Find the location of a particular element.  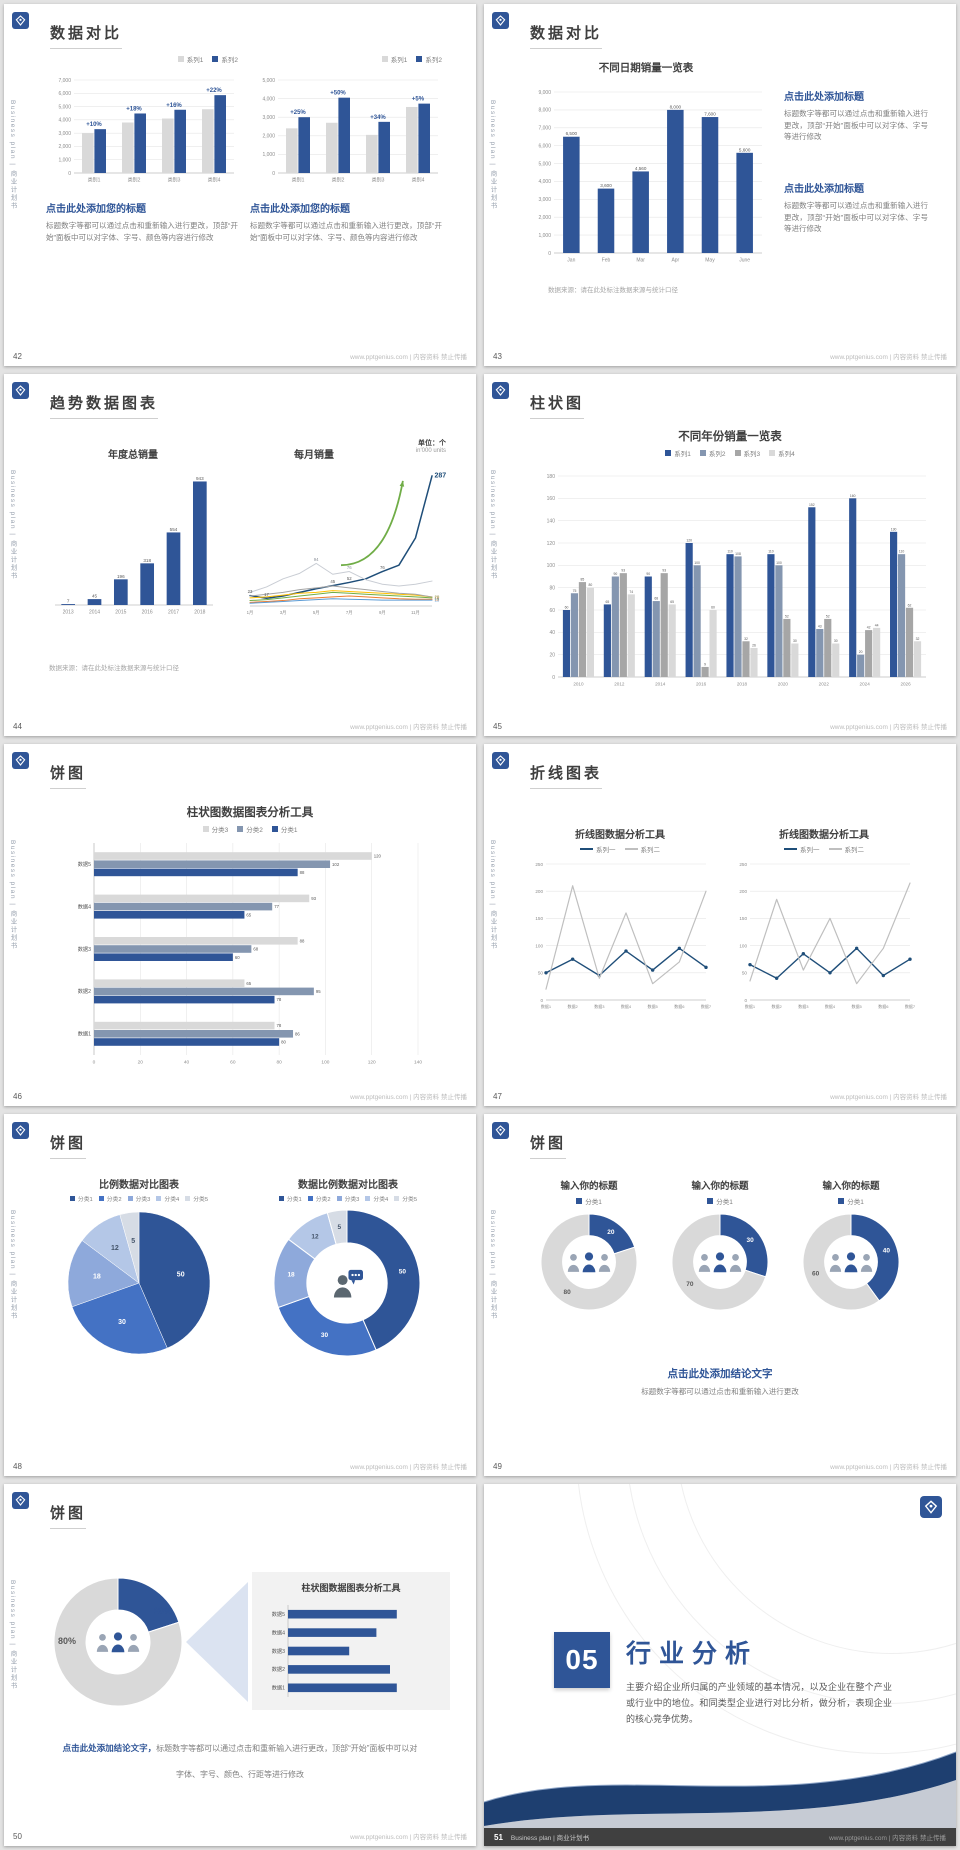

page-number: 50 is located at coordinates (17, 1836).